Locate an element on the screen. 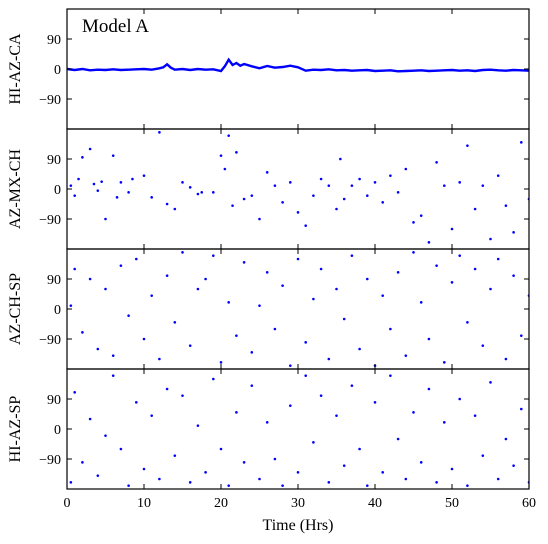 The image size is (548, 544). panel-data is located at coordinates (298, 65).